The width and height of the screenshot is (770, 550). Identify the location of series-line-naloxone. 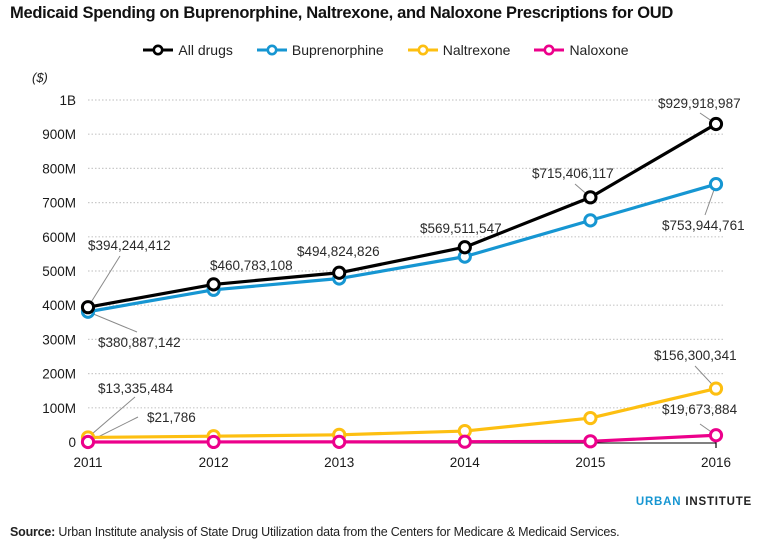
(402, 438).